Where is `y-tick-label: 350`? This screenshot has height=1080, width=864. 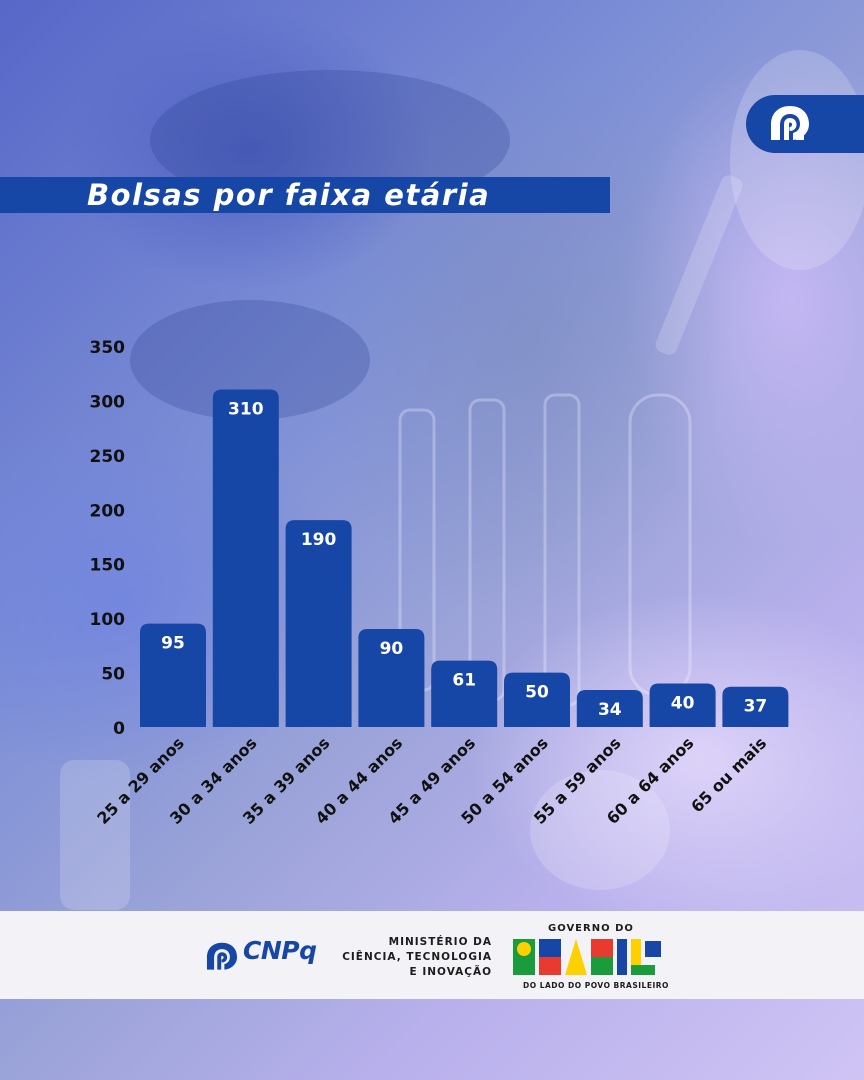 y-tick-label: 350 is located at coordinates (108, 348).